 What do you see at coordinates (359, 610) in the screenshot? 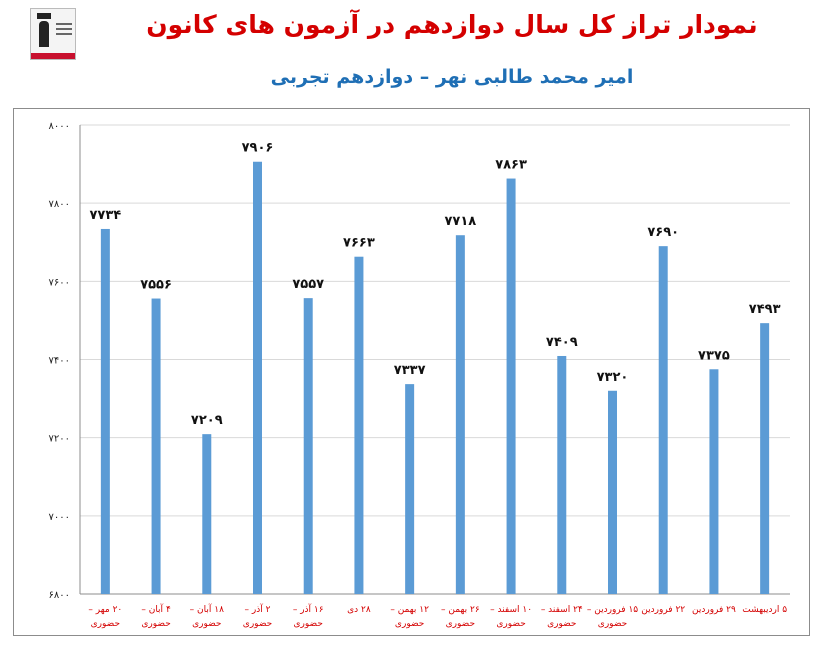
I see `x-tick-label: ۲۸ دی` at bounding box center [359, 610].